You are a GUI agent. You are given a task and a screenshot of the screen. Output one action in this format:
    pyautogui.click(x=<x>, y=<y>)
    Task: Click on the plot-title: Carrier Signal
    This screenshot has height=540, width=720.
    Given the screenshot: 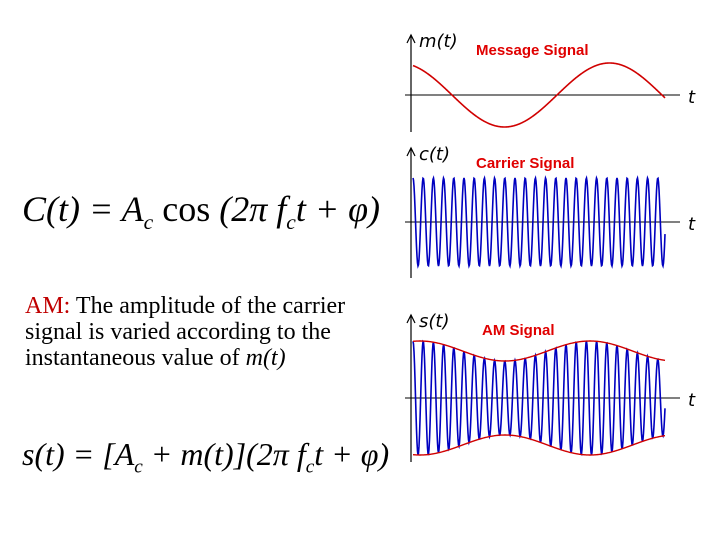 What is the action you would take?
    pyautogui.click(x=525, y=163)
    